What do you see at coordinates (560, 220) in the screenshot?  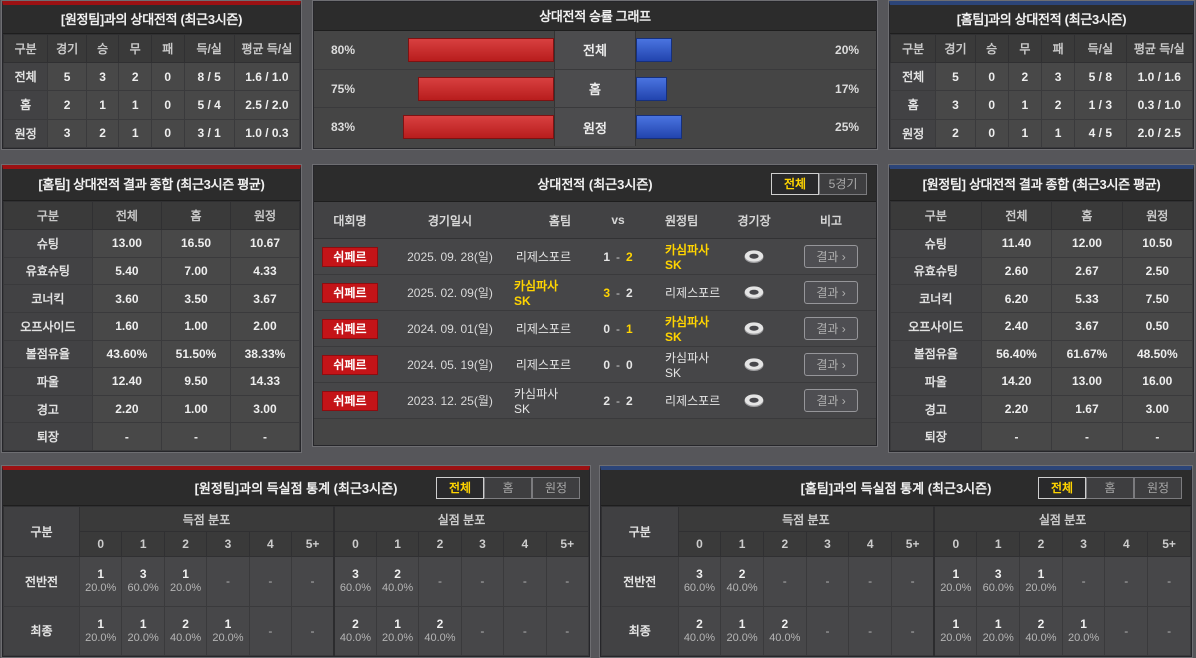 I see `header-home-team: 홈팀` at bounding box center [560, 220].